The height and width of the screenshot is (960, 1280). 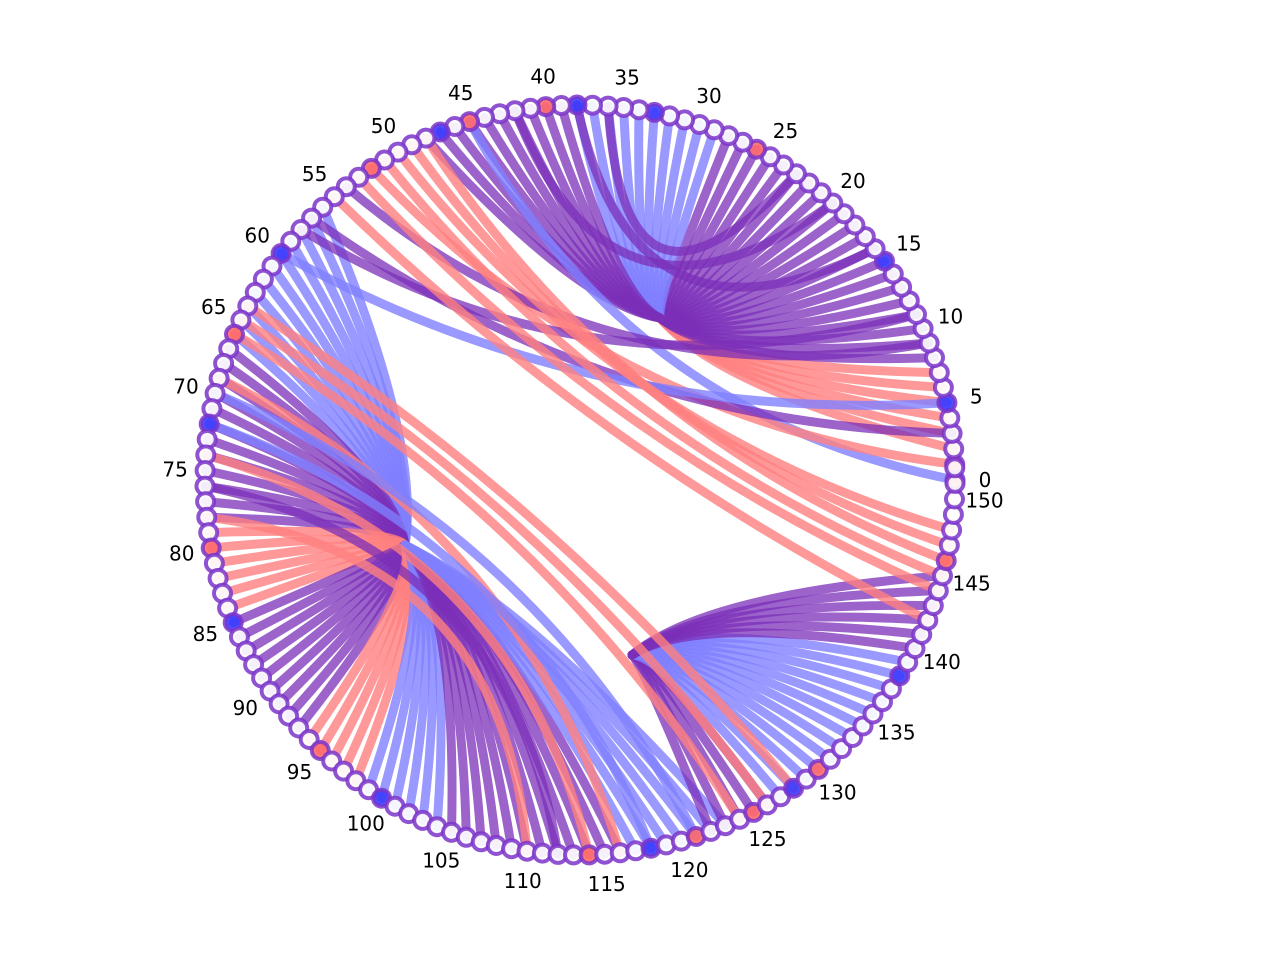 I want to click on tick-label-130: 130, so click(x=837, y=793).